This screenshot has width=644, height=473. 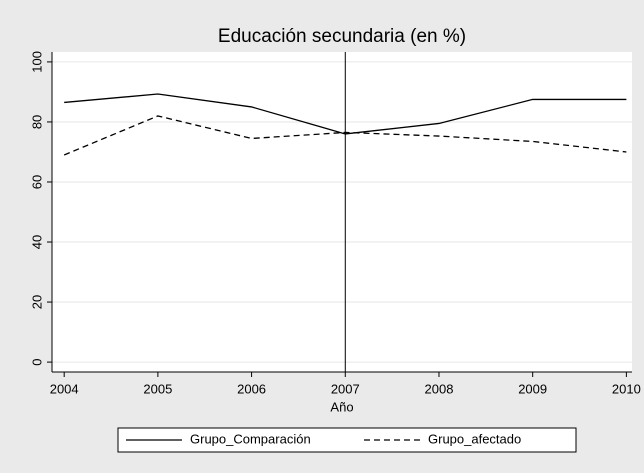 What do you see at coordinates (64, 388) in the screenshot?
I see `x-tick-label: 2004` at bounding box center [64, 388].